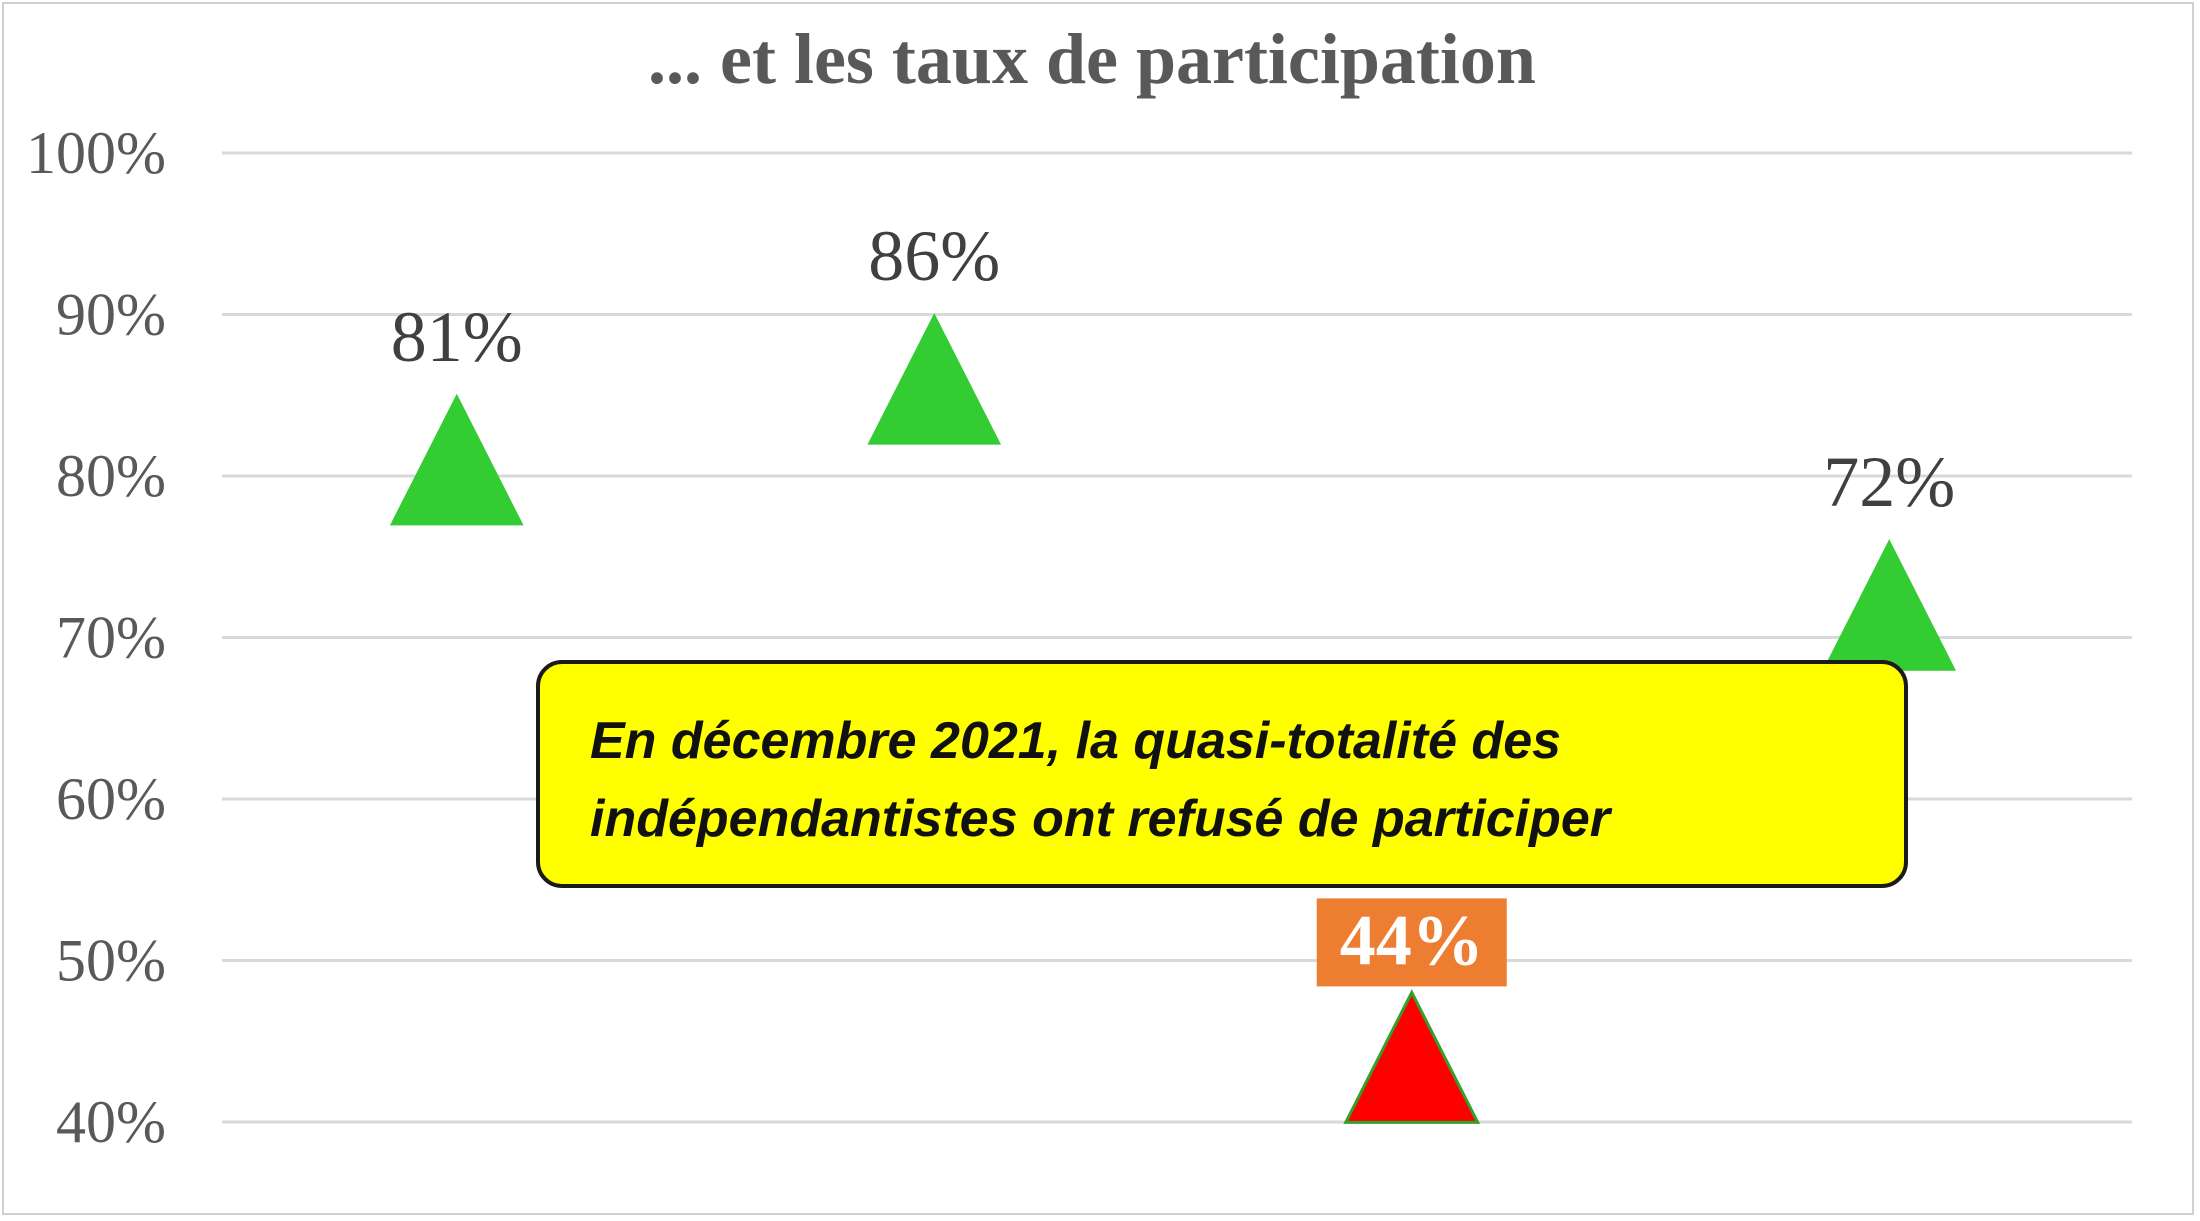 The image size is (2200, 1221). Describe the element at coordinates (111, 1122) in the screenshot. I see `y-tick-label: 40%` at that location.